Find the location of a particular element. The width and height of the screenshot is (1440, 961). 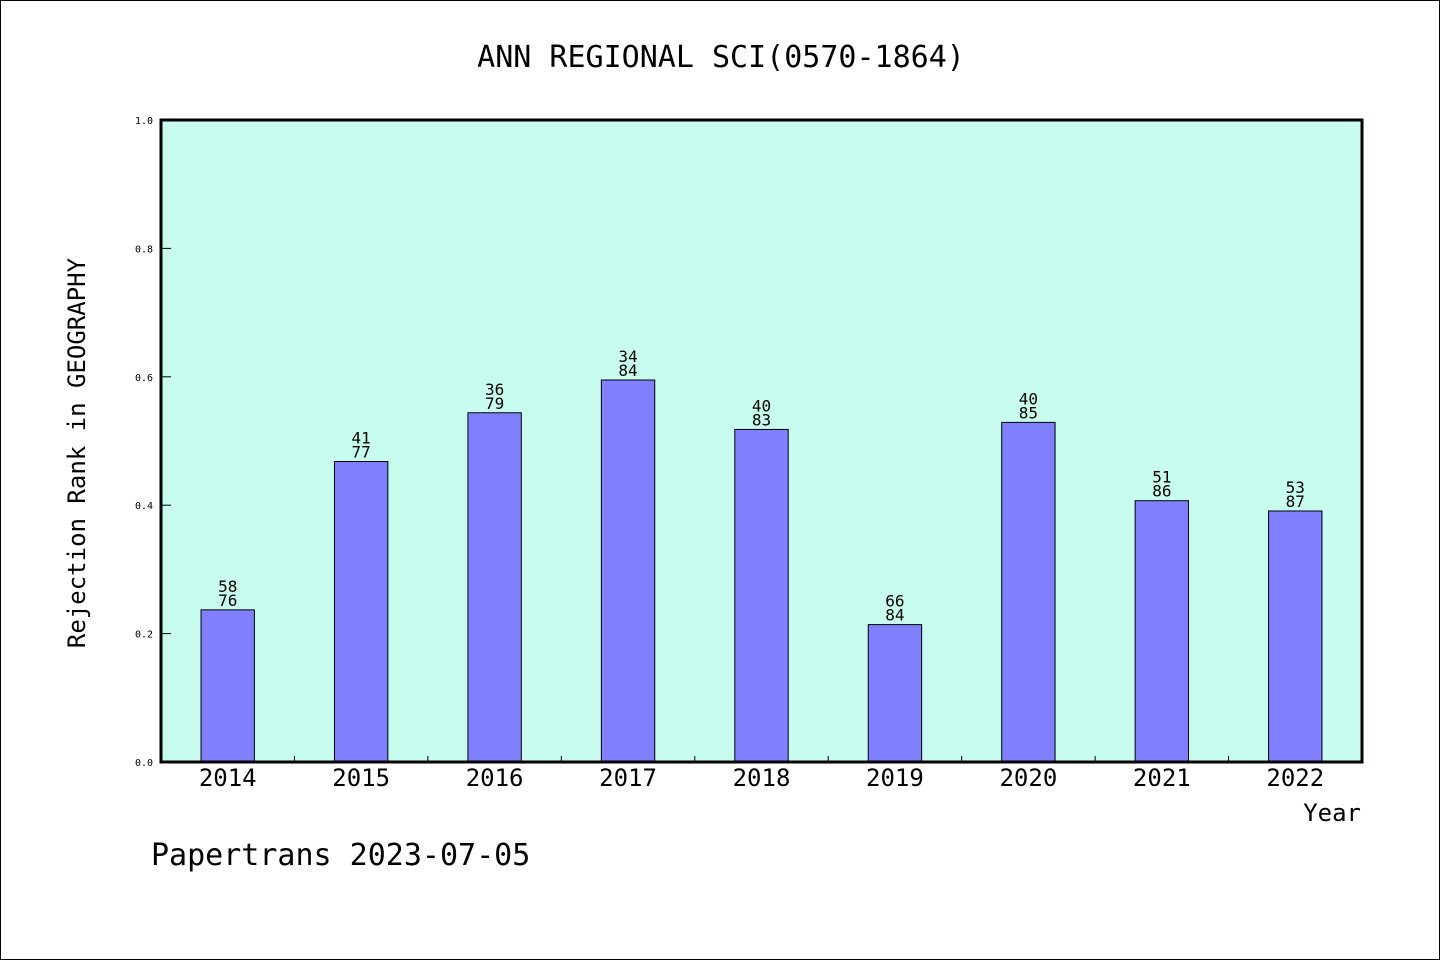

footer-text: Papertrans 2023-07-05 is located at coordinates (340, 855).